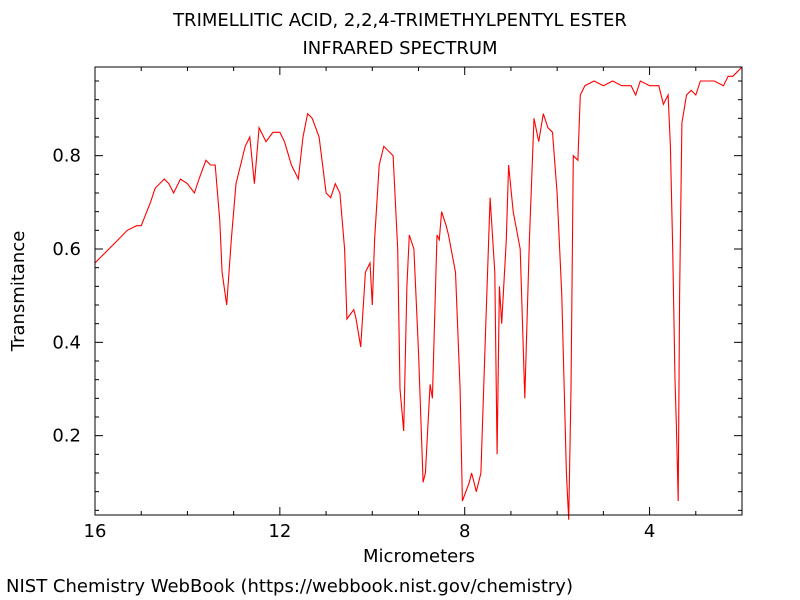 Image resolution: width=800 pixels, height=600 pixels. What do you see at coordinates (649, 531) in the screenshot?
I see `x-tick-label: 4` at bounding box center [649, 531].